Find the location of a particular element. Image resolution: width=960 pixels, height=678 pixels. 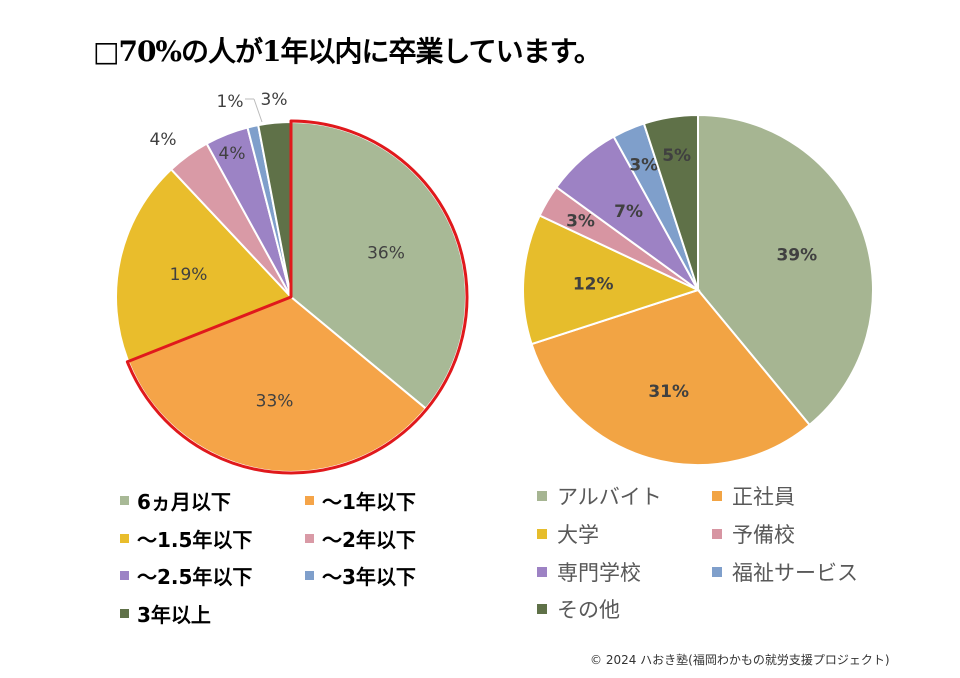

left-data-label-0: 36% is located at coordinates (386, 253).